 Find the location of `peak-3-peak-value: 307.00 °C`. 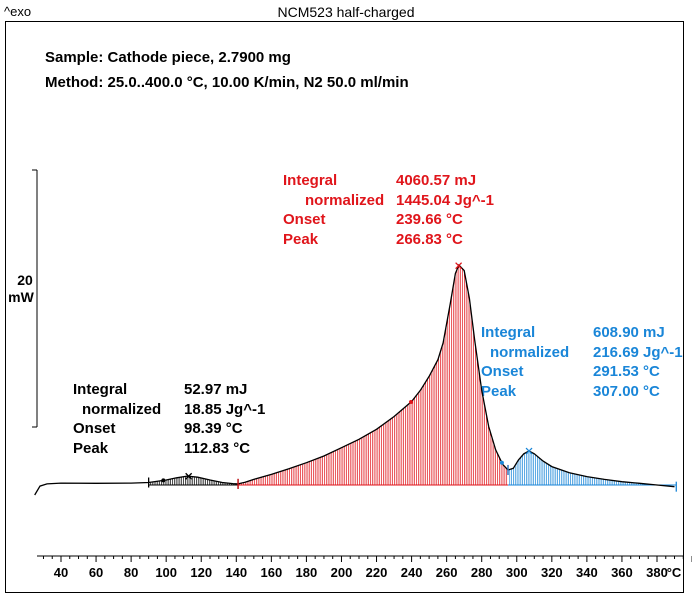

peak-3-peak-value: 307.00 °C is located at coordinates (626, 391).